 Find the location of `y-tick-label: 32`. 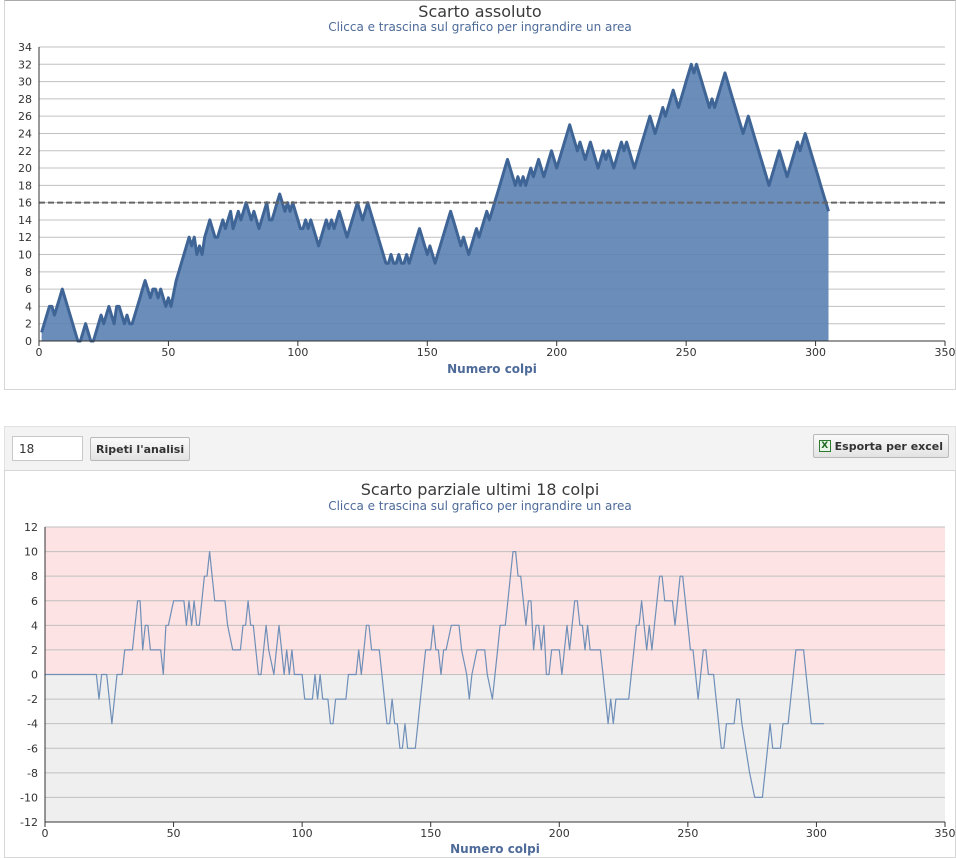

y-tick-label: 32 is located at coordinates (25, 64).